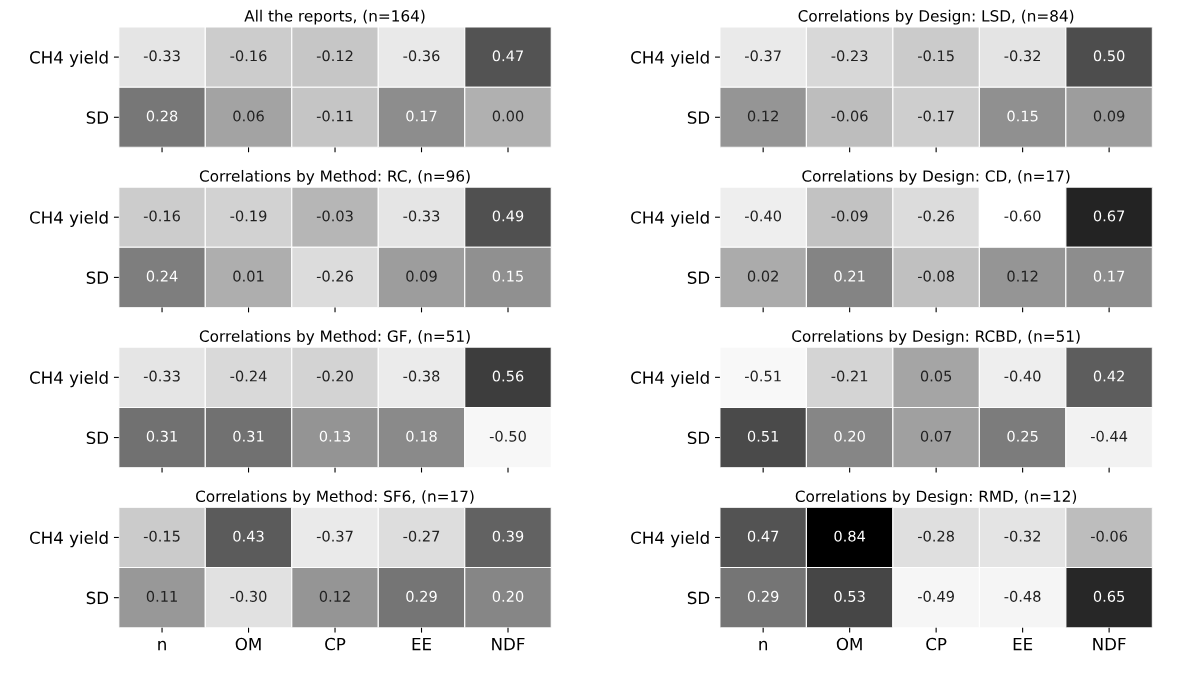 Image resolution: width=1188 pixels, height=675 pixels. Describe the element at coordinates (763, 376) in the screenshot. I see `data-label: -0.51` at that location.